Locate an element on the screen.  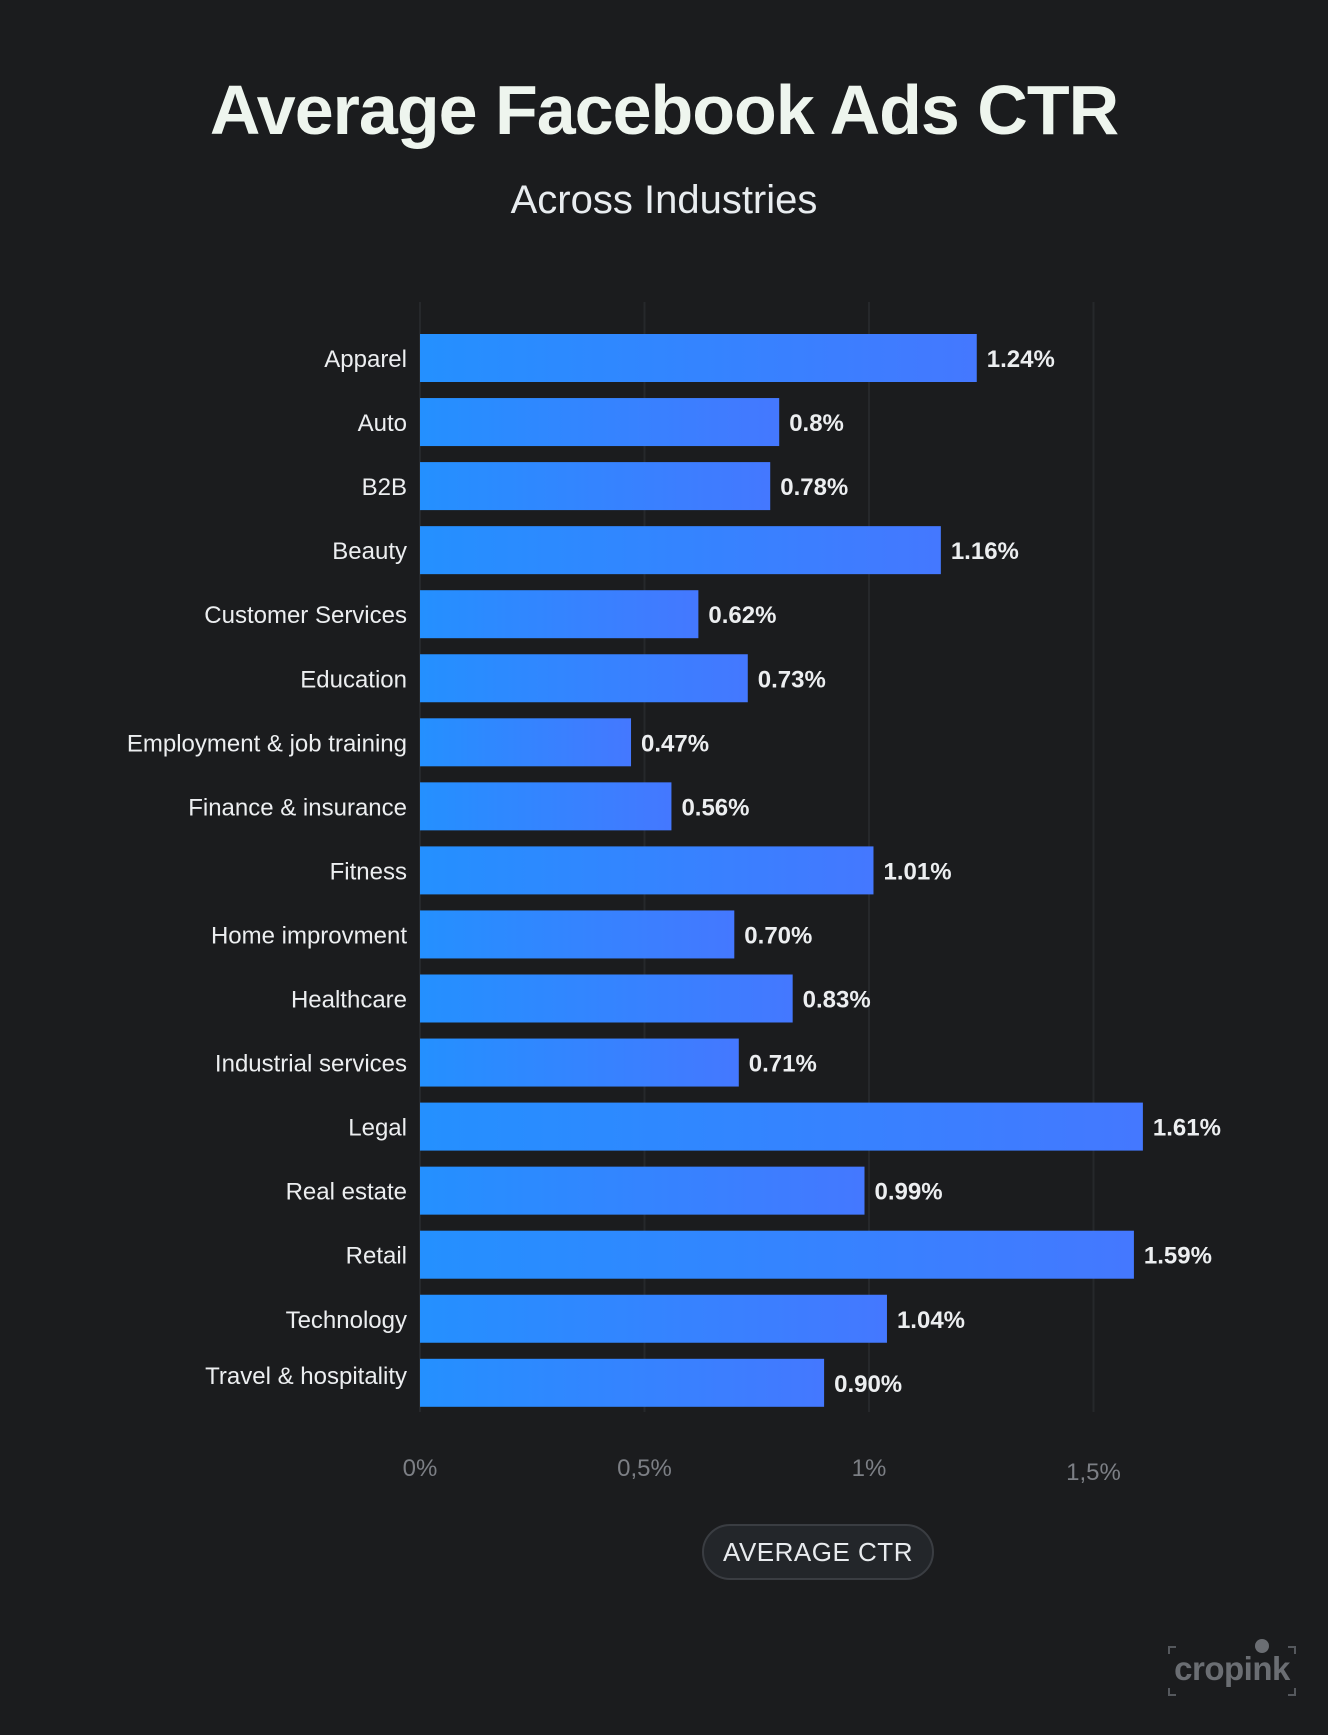
chart-title: Average Facebook Ads CTR is located at coordinates (664, 110).